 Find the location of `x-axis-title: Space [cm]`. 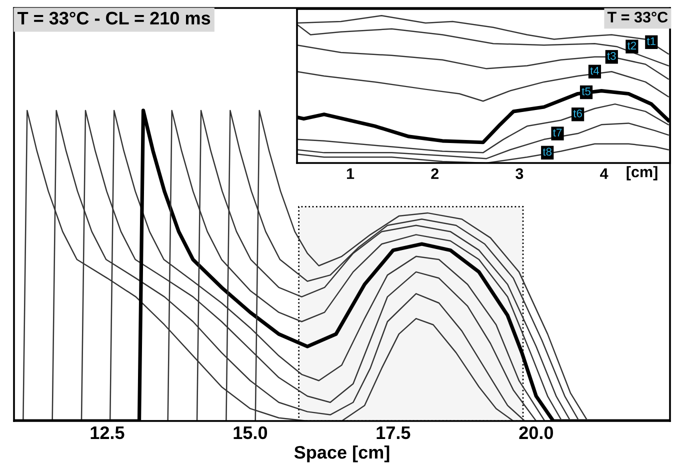

x-axis-title: Space [cm] is located at coordinates (342, 453).